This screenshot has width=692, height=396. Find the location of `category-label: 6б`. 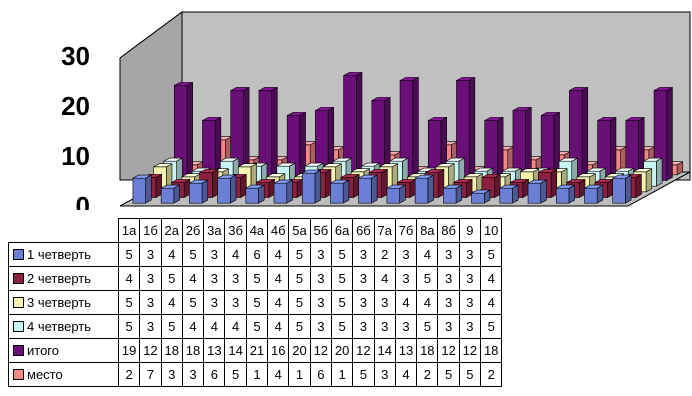

category-label: 6б is located at coordinates (363, 230).